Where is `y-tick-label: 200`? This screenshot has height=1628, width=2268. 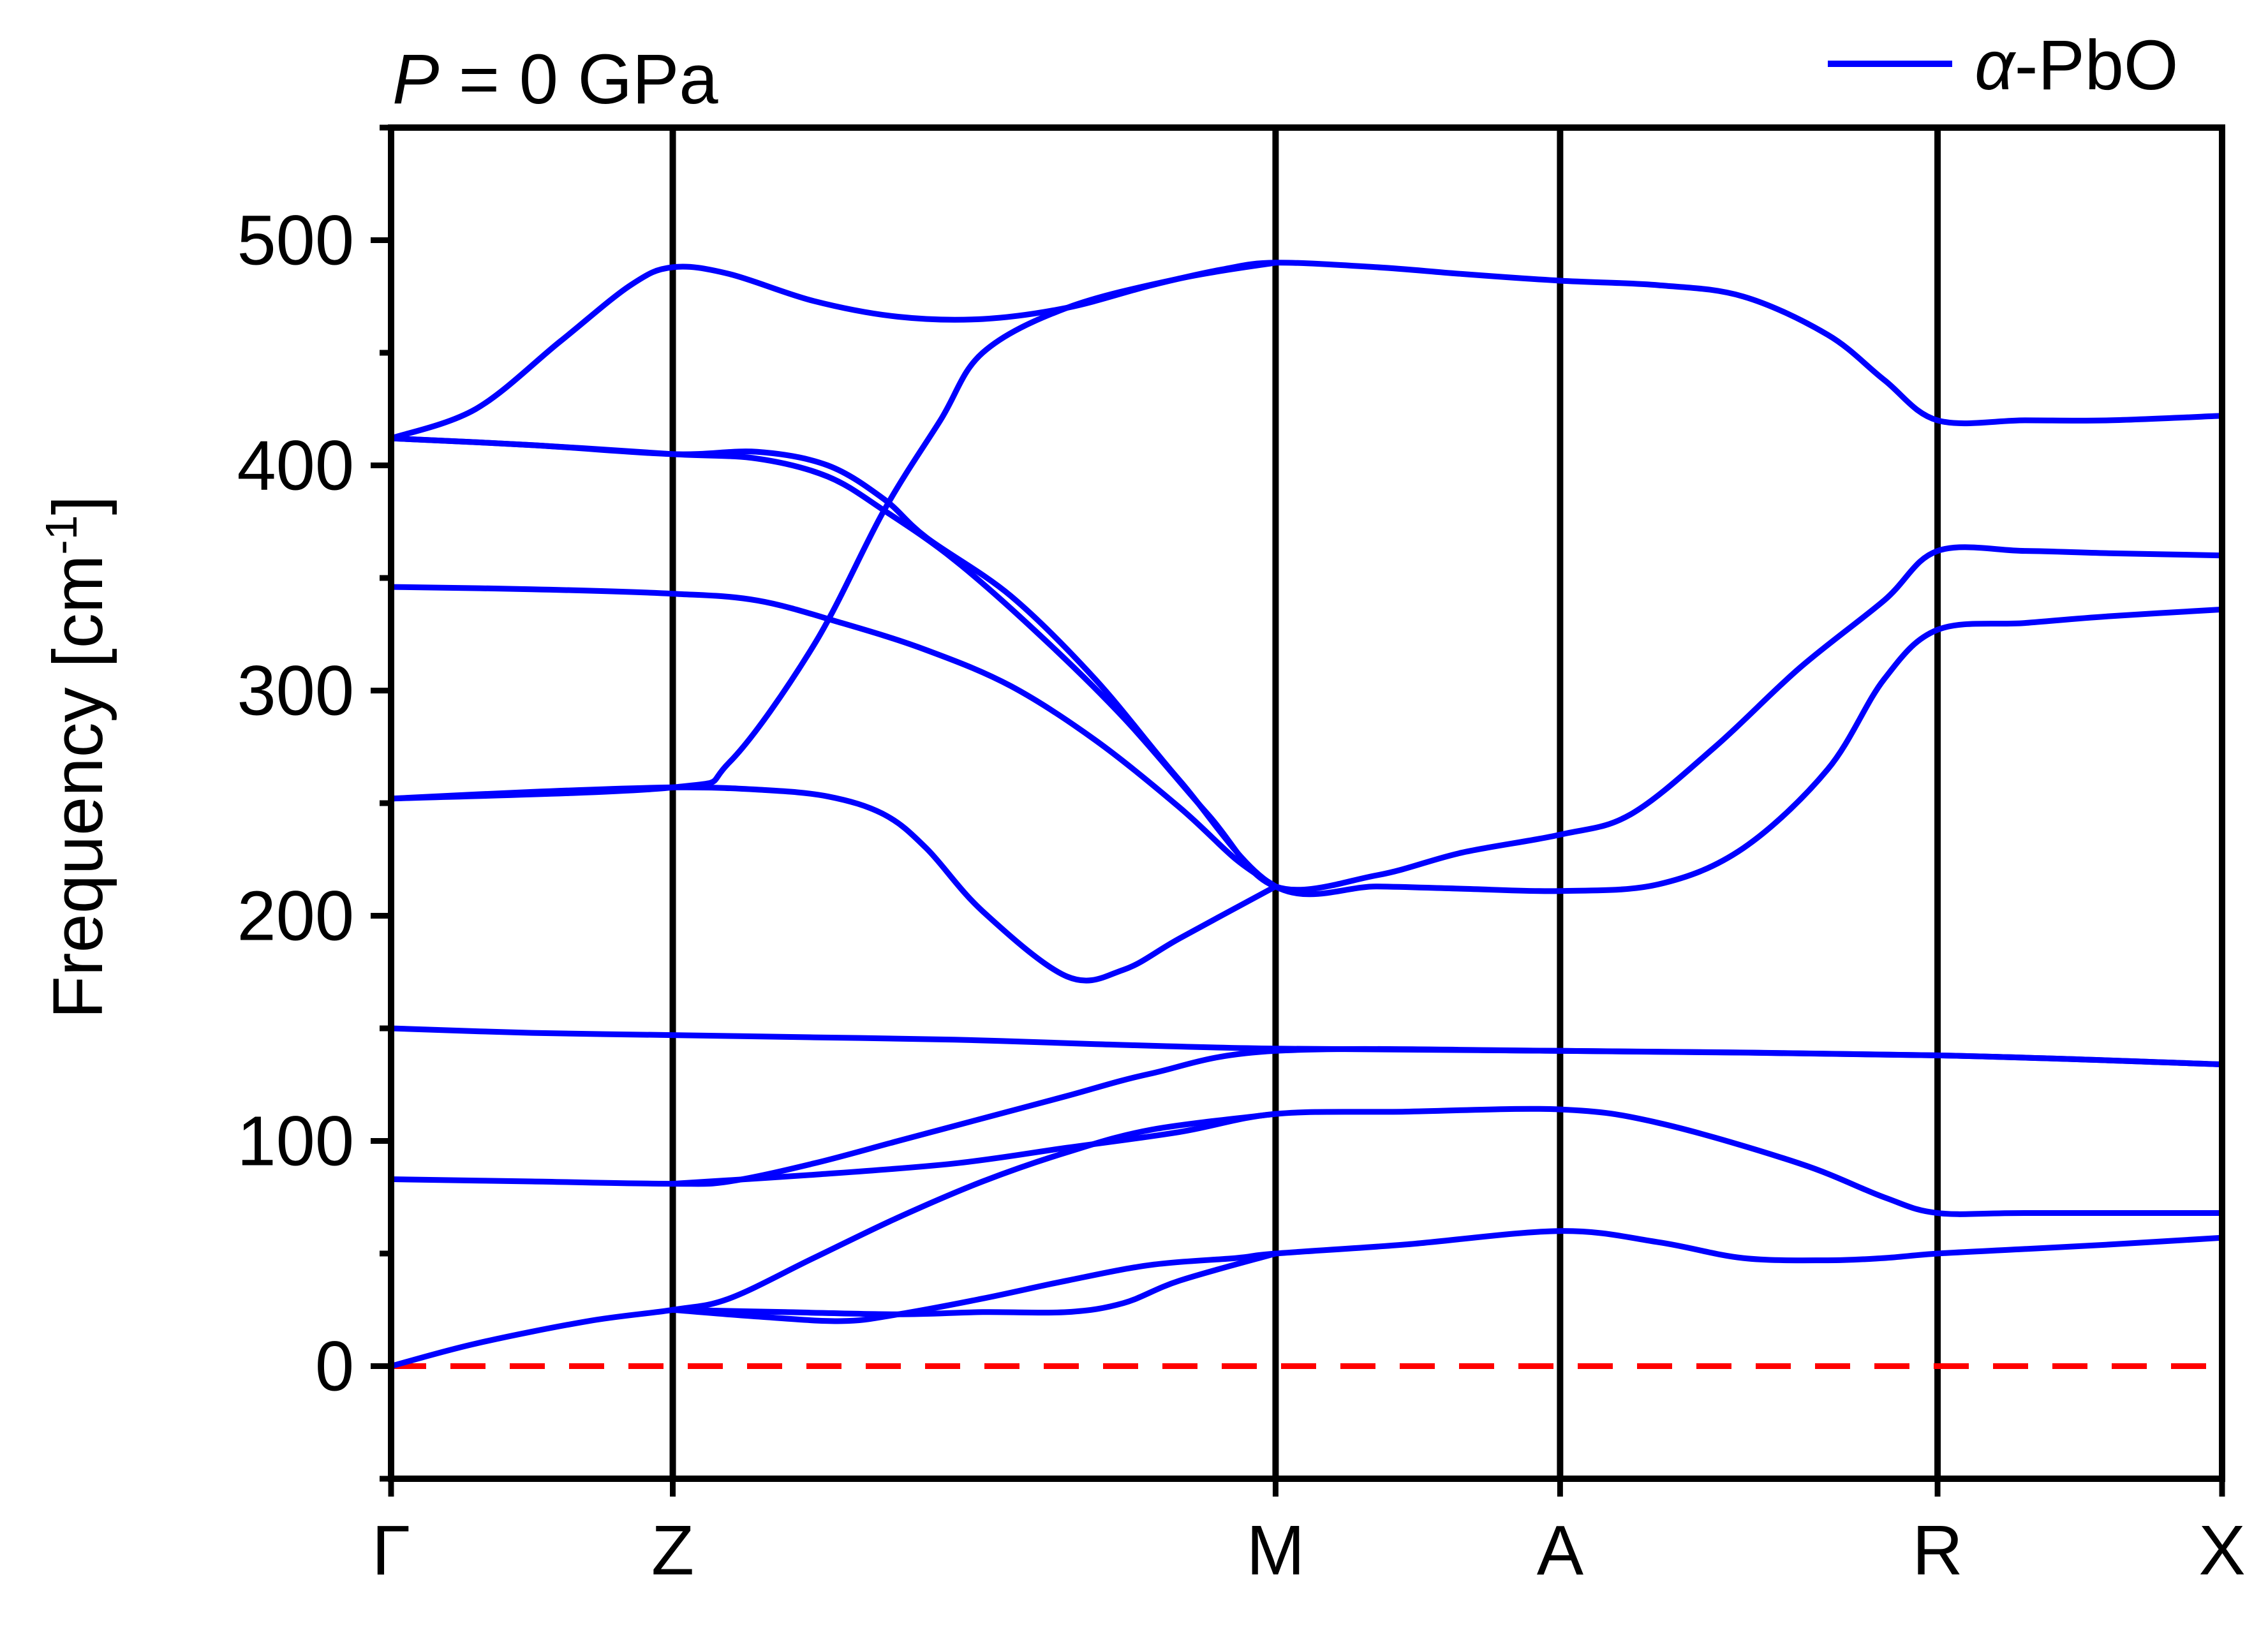
y-tick-label: 200 is located at coordinates (295, 916).